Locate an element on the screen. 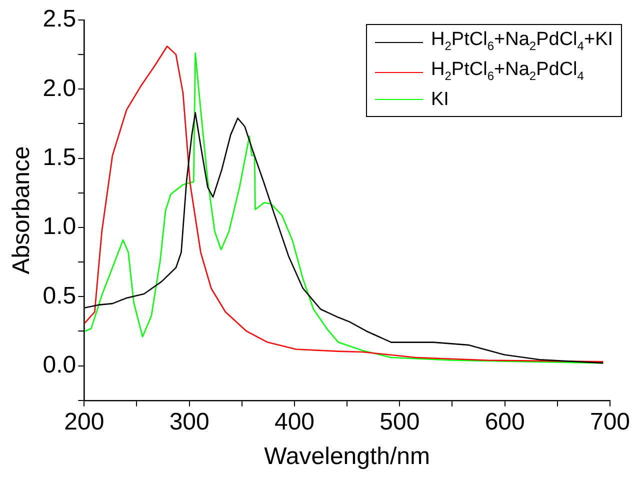  legend-label: KI is located at coordinates (440, 100).